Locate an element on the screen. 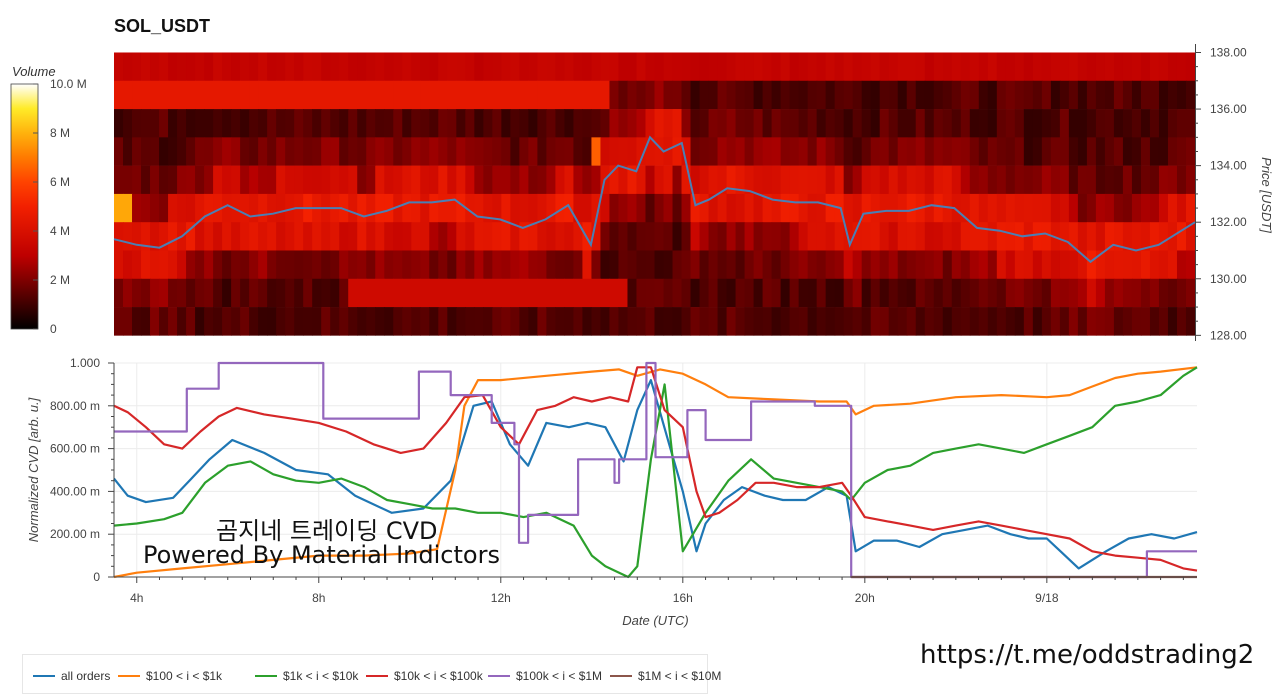 This screenshot has width=1280, height=694. cvd-x-tick-label: 9/18 is located at coordinates (1047, 598).